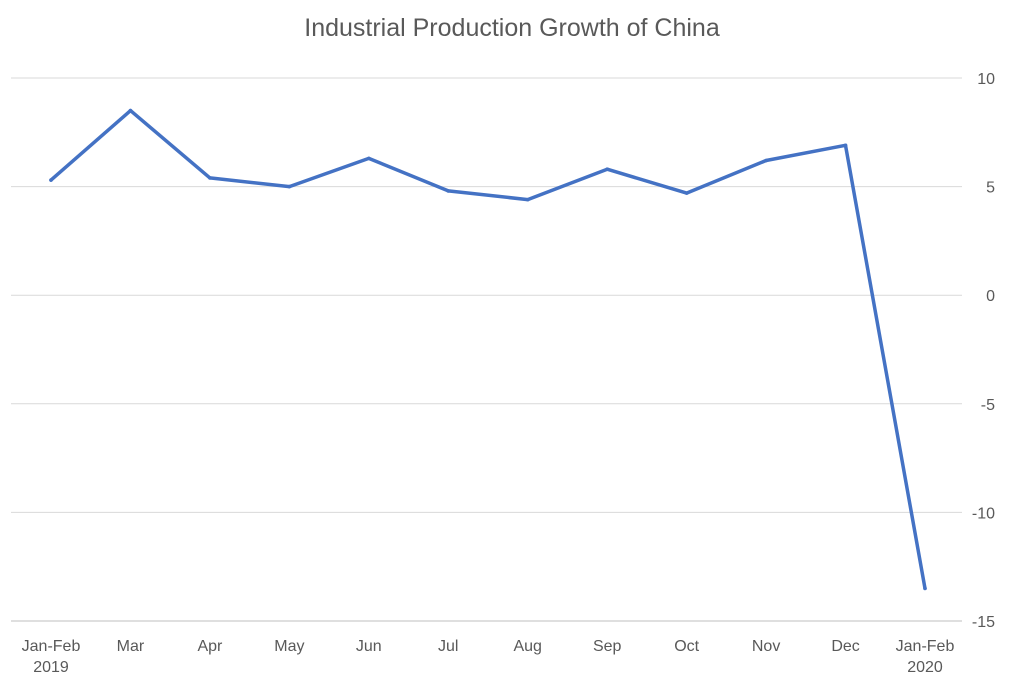 The image size is (1024, 682). I want to click on y-tick-label: -10, so click(983, 513).